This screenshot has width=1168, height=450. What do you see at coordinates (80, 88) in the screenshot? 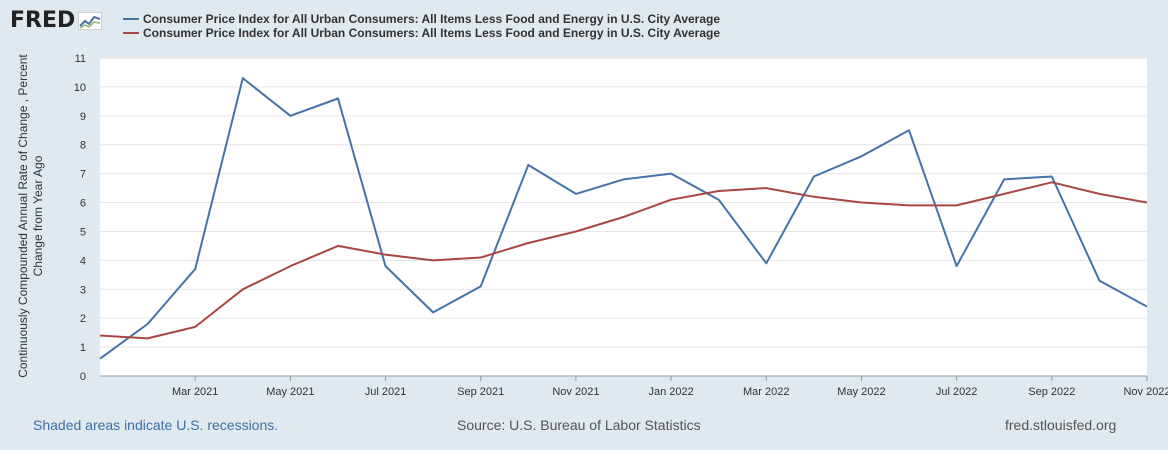
I see `y-tick-label: 10` at bounding box center [80, 88].